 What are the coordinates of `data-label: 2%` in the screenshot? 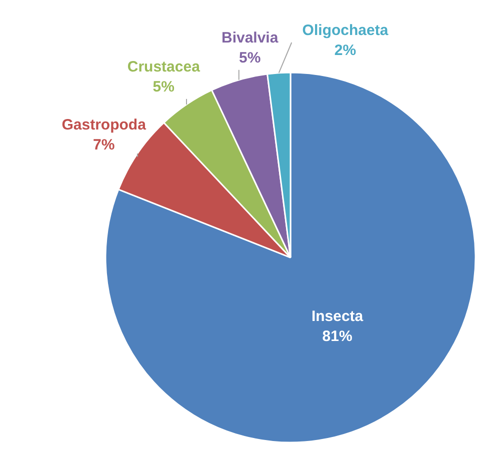 It's located at (345, 50).